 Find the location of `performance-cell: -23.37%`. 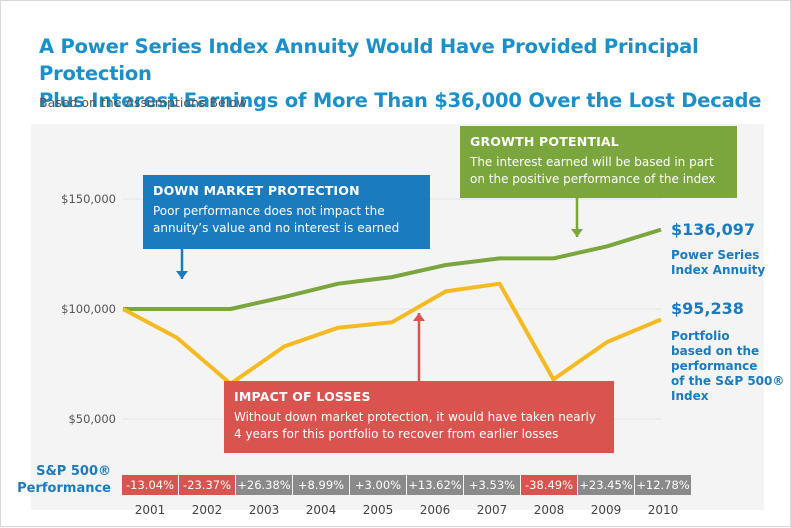

performance-cell: -23.37% is located at coordinates (207, 485).